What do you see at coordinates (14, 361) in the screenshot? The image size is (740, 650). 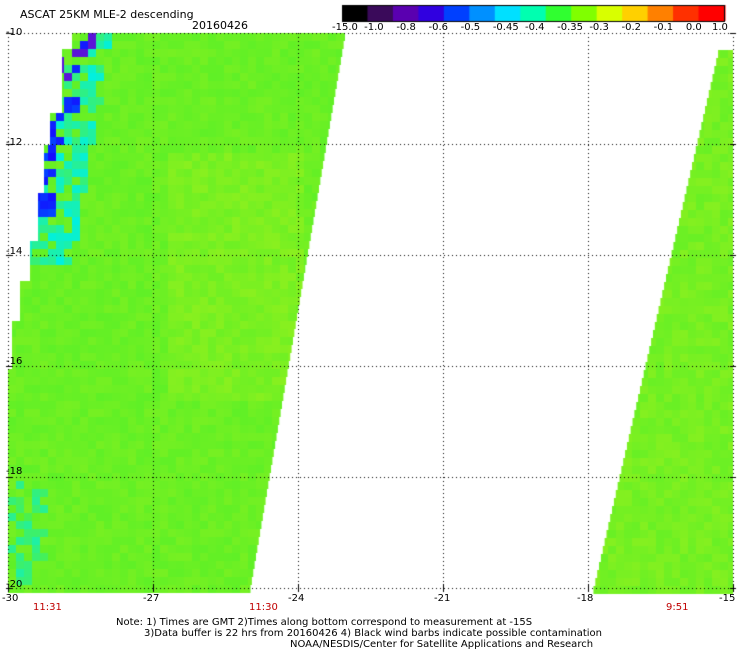 I see `lat-tick-label: -16` at bounding box center [14, 361].